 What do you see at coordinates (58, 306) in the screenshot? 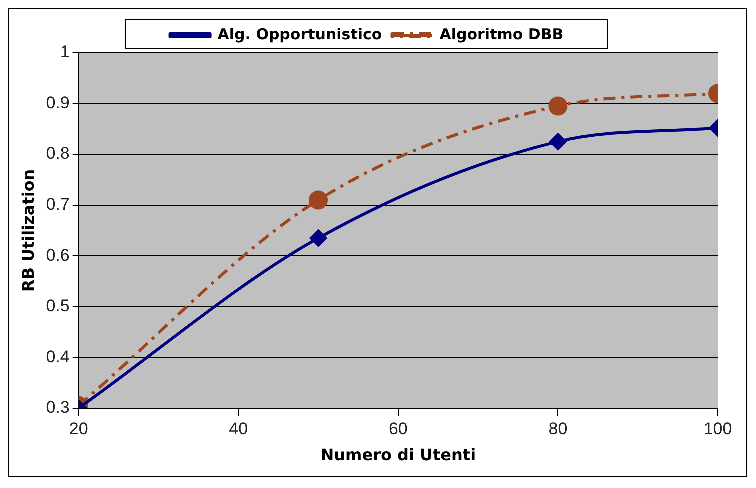
I see `y-tick-label: 0.5` at bounding box center [58, 306].